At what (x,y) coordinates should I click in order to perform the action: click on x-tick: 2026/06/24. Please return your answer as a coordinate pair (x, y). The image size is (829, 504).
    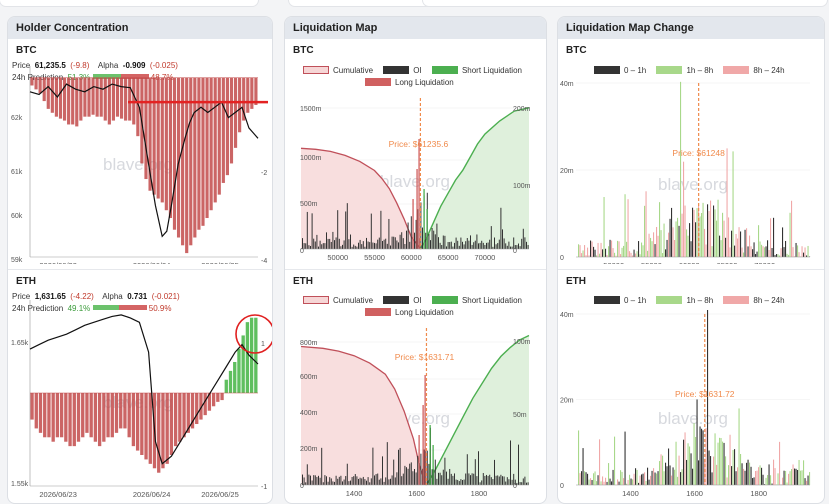
    Looking at the image, I should click on (152, 494).